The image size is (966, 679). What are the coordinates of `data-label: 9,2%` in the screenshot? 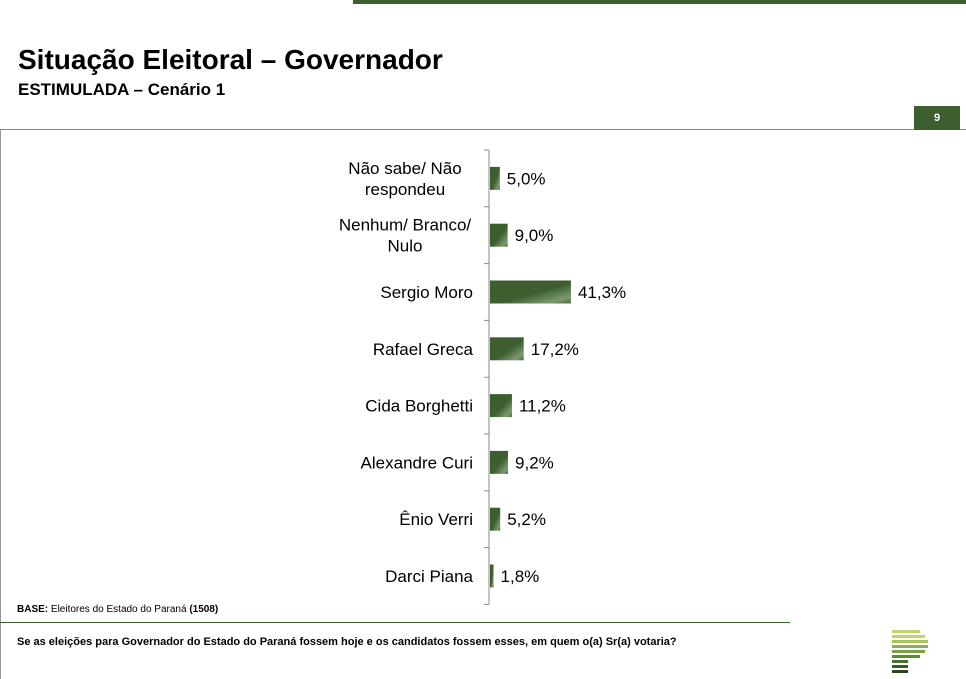 It's located at (534, 462).